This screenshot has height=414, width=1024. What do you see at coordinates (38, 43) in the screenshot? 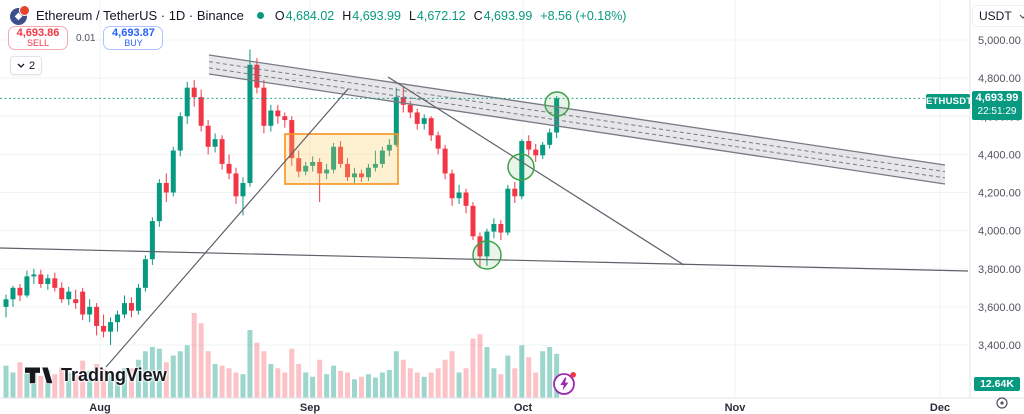
I see `sell-label: SELL` at bounding box center [38, 43].